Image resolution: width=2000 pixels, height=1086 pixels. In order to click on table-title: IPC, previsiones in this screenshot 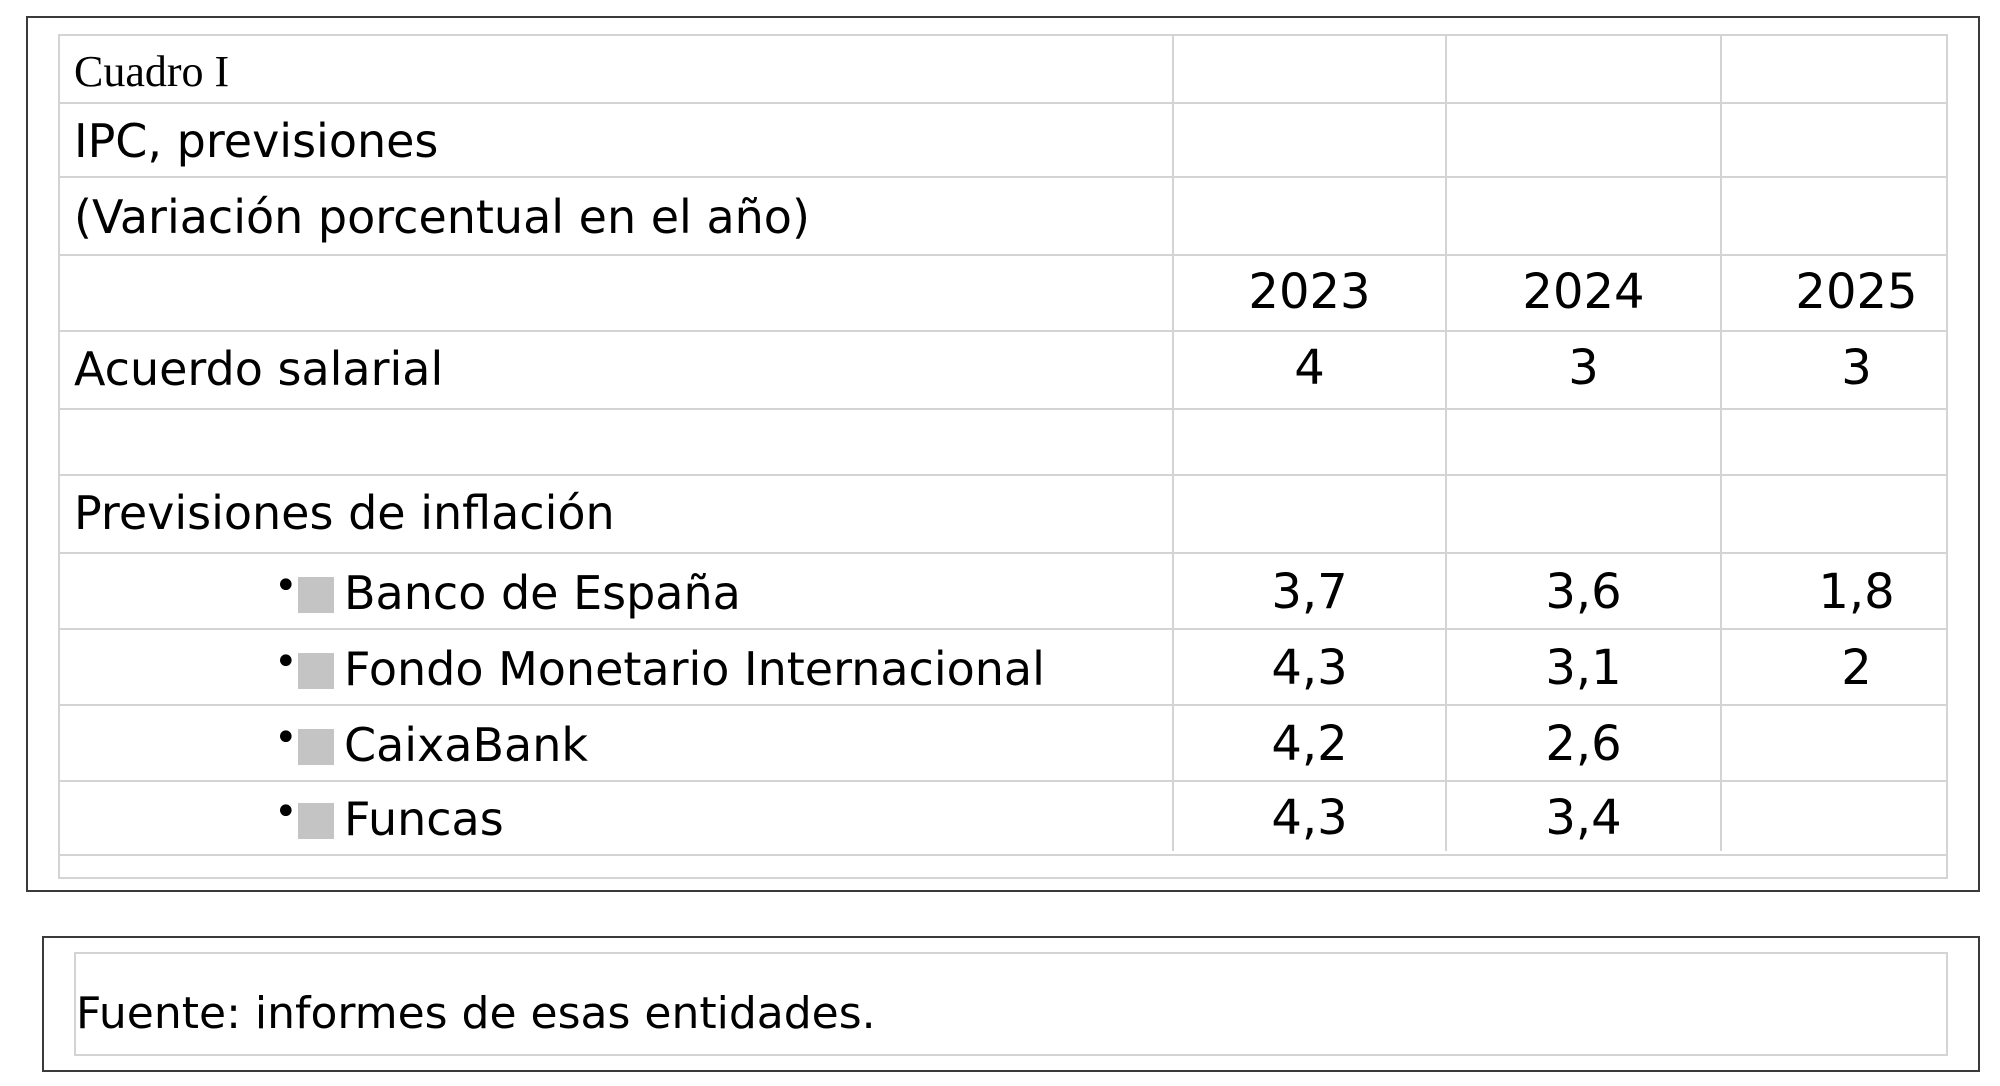, I will do `click(256, 141)`.